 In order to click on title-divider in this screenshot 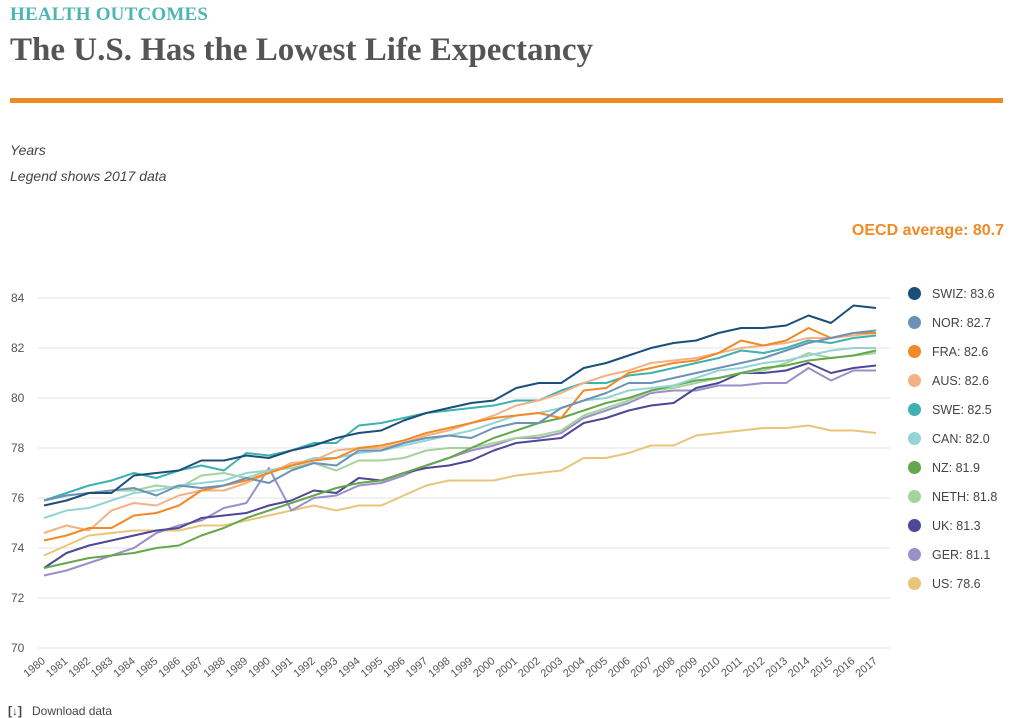, I will do `click(506, 100)`.